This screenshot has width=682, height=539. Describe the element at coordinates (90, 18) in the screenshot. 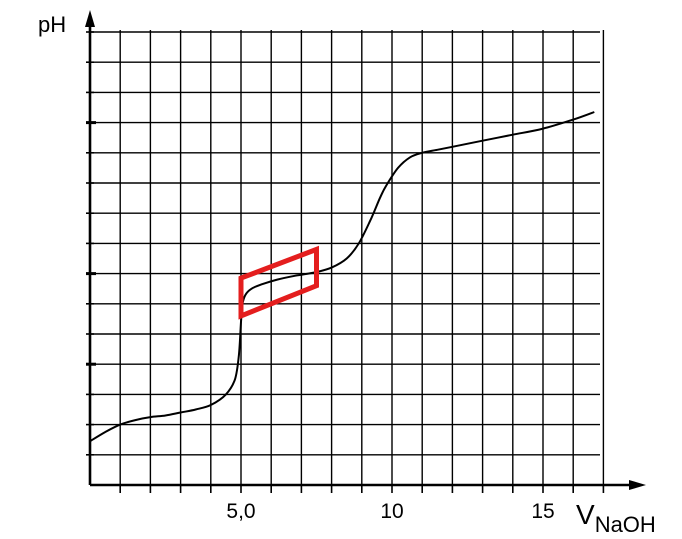

I see `y-axis-arrow` at that location.